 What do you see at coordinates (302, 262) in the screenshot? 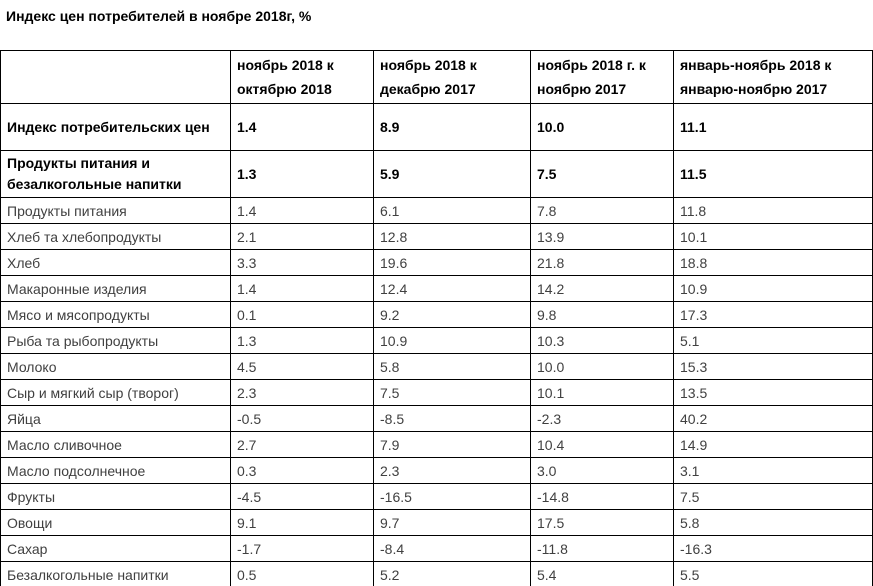
I see `value-cell: 3.3` at bounding box center [302, 262].